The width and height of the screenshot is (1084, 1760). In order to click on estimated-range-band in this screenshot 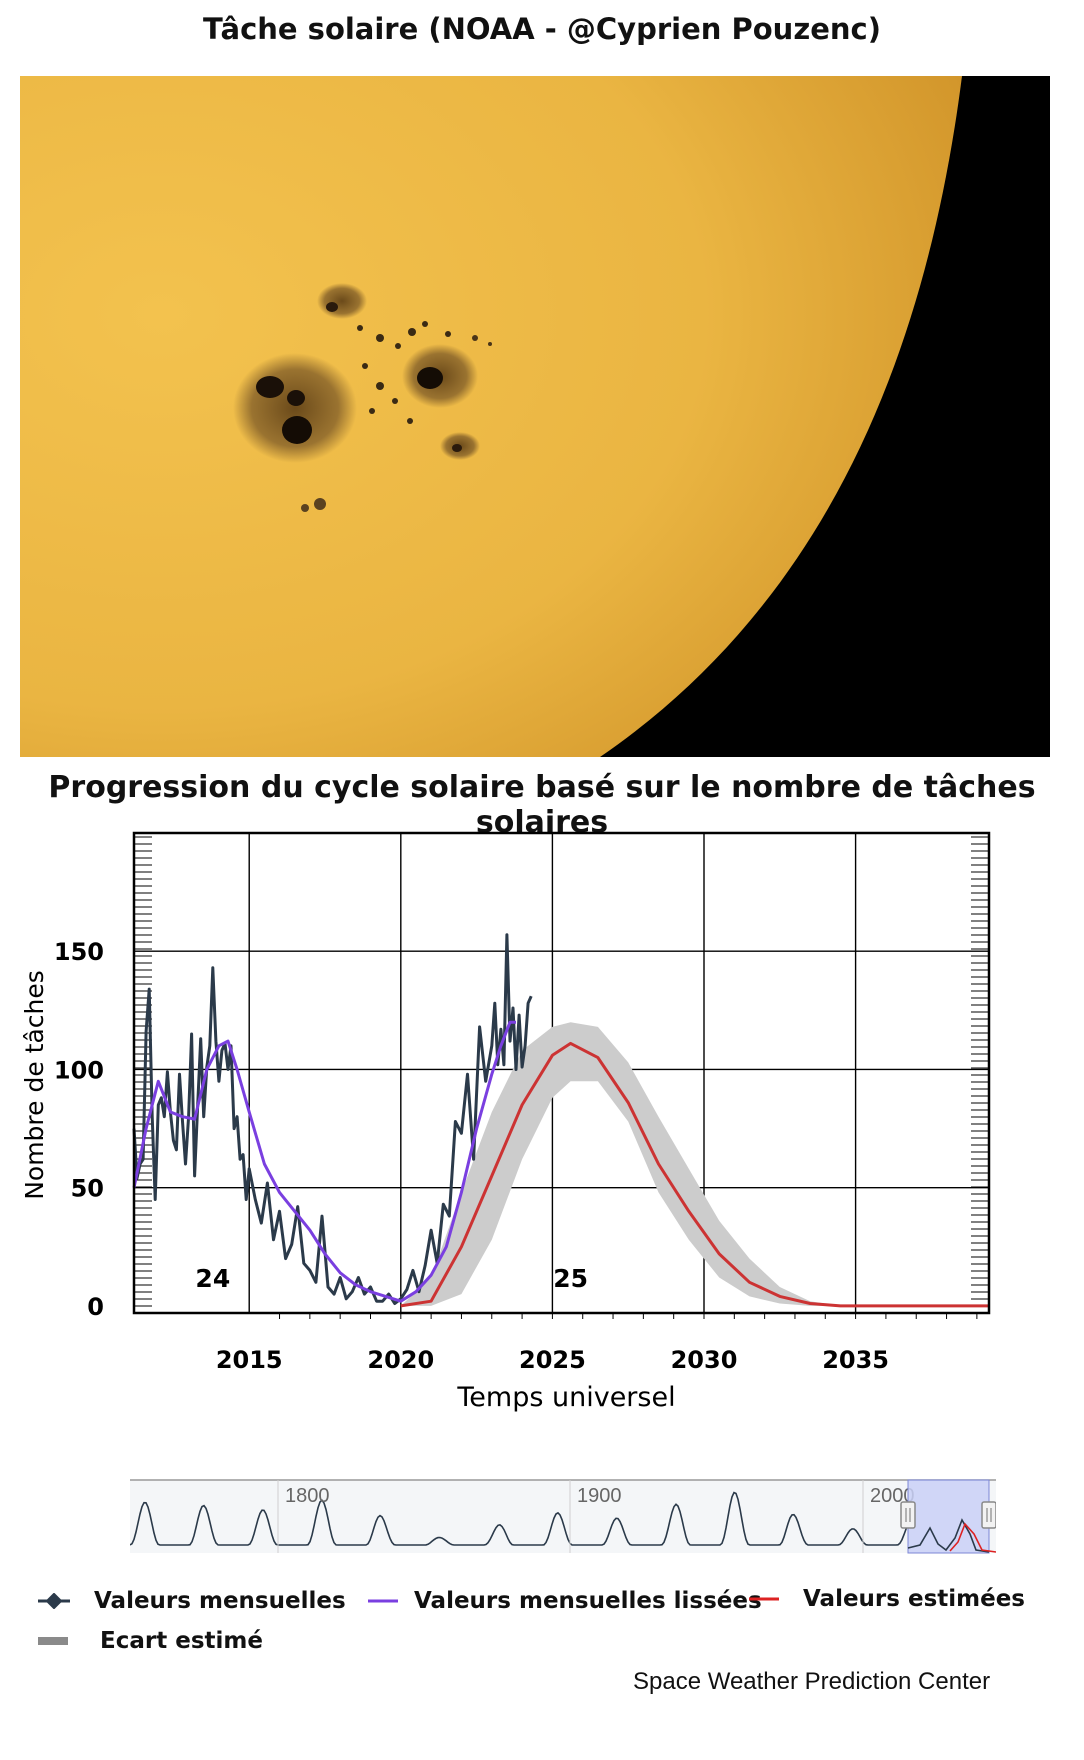, I will do `click(620, 1164)`.